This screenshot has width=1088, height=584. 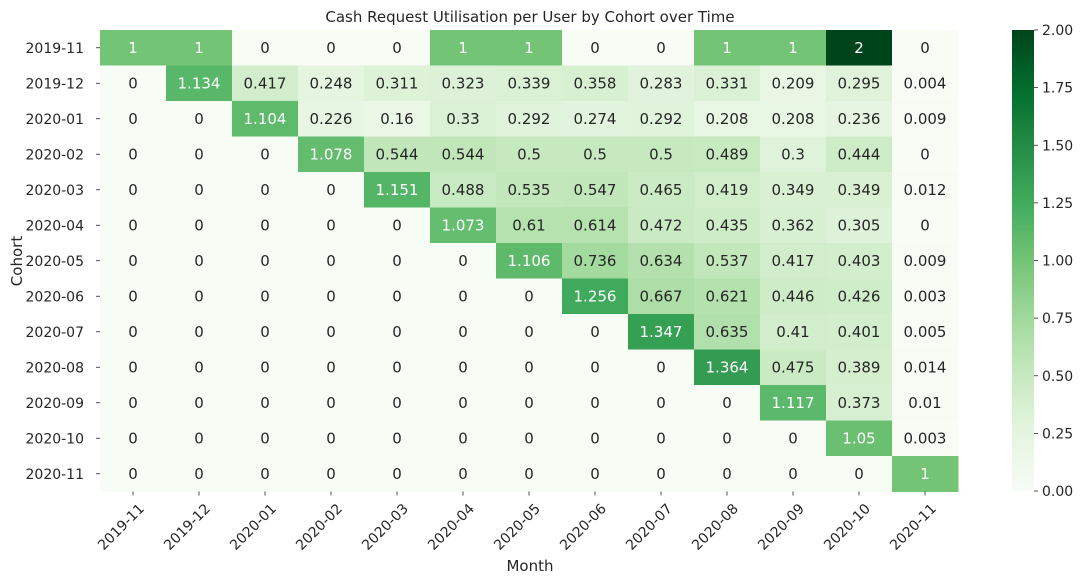 I want to click on x-tick-label: 2020-11, so click(x=913, y=527).